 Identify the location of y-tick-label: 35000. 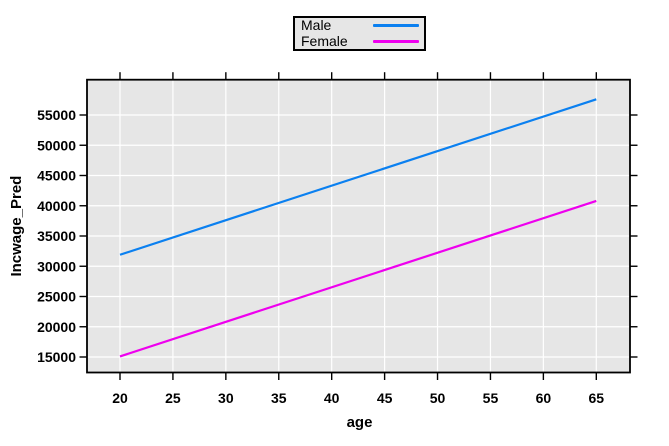
(56, 236).